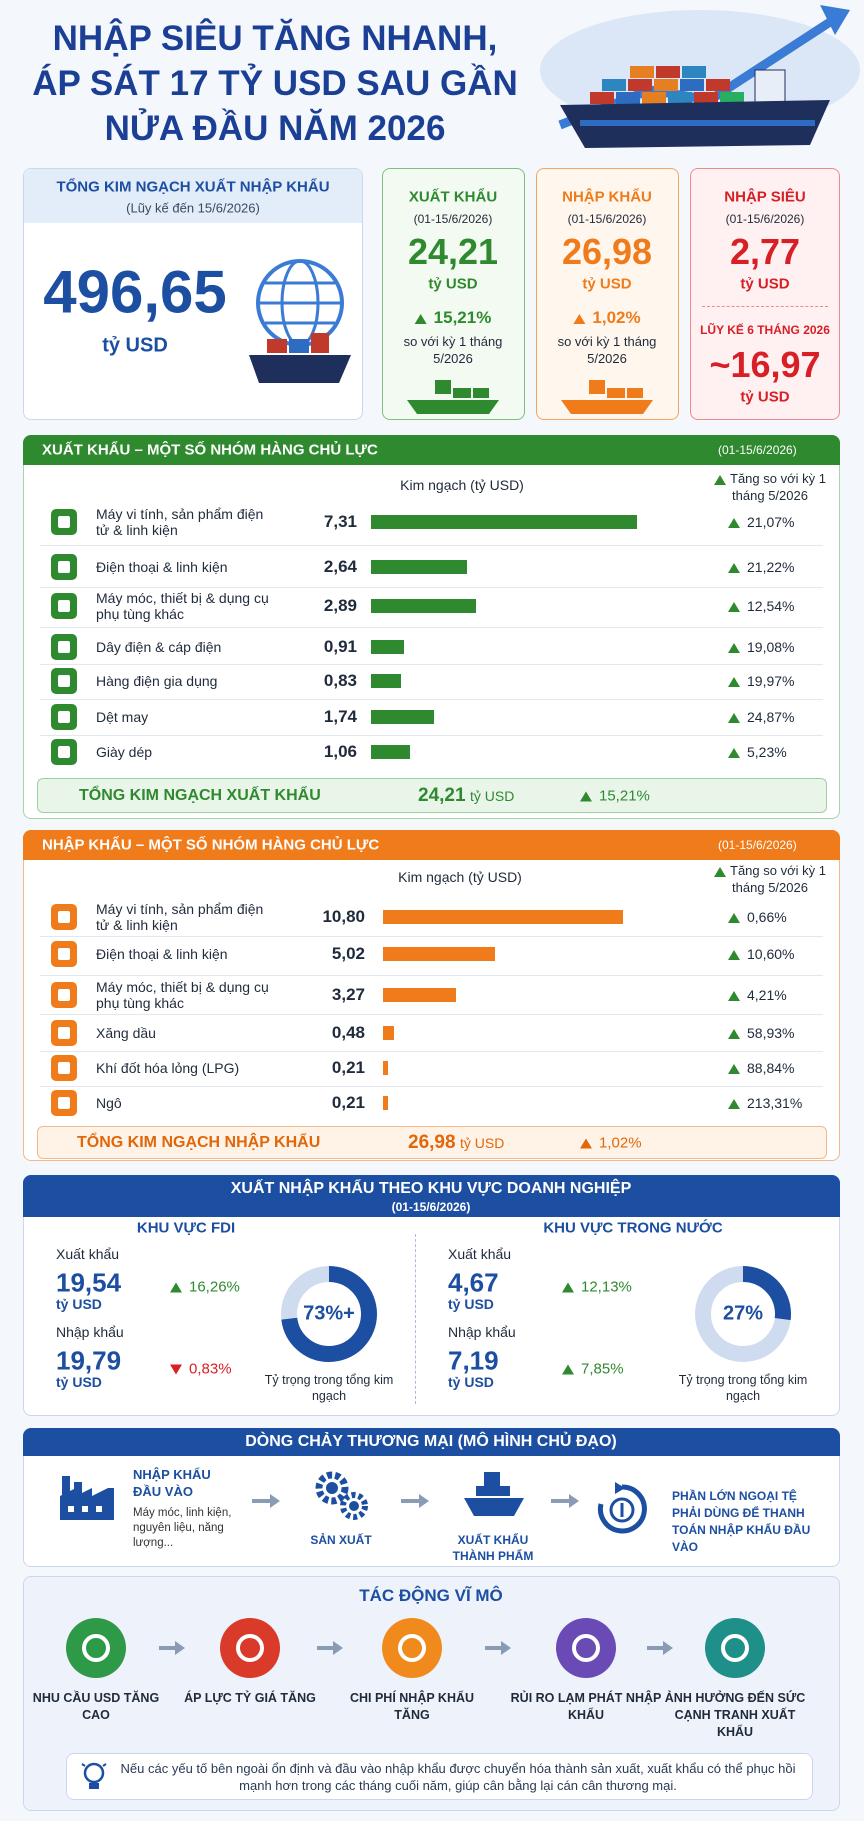 The width and height of the screenshot is (864, 1821). I want to click on sector-name: KHU VỰC TRONG NƯỚC, so click(633, 1228).